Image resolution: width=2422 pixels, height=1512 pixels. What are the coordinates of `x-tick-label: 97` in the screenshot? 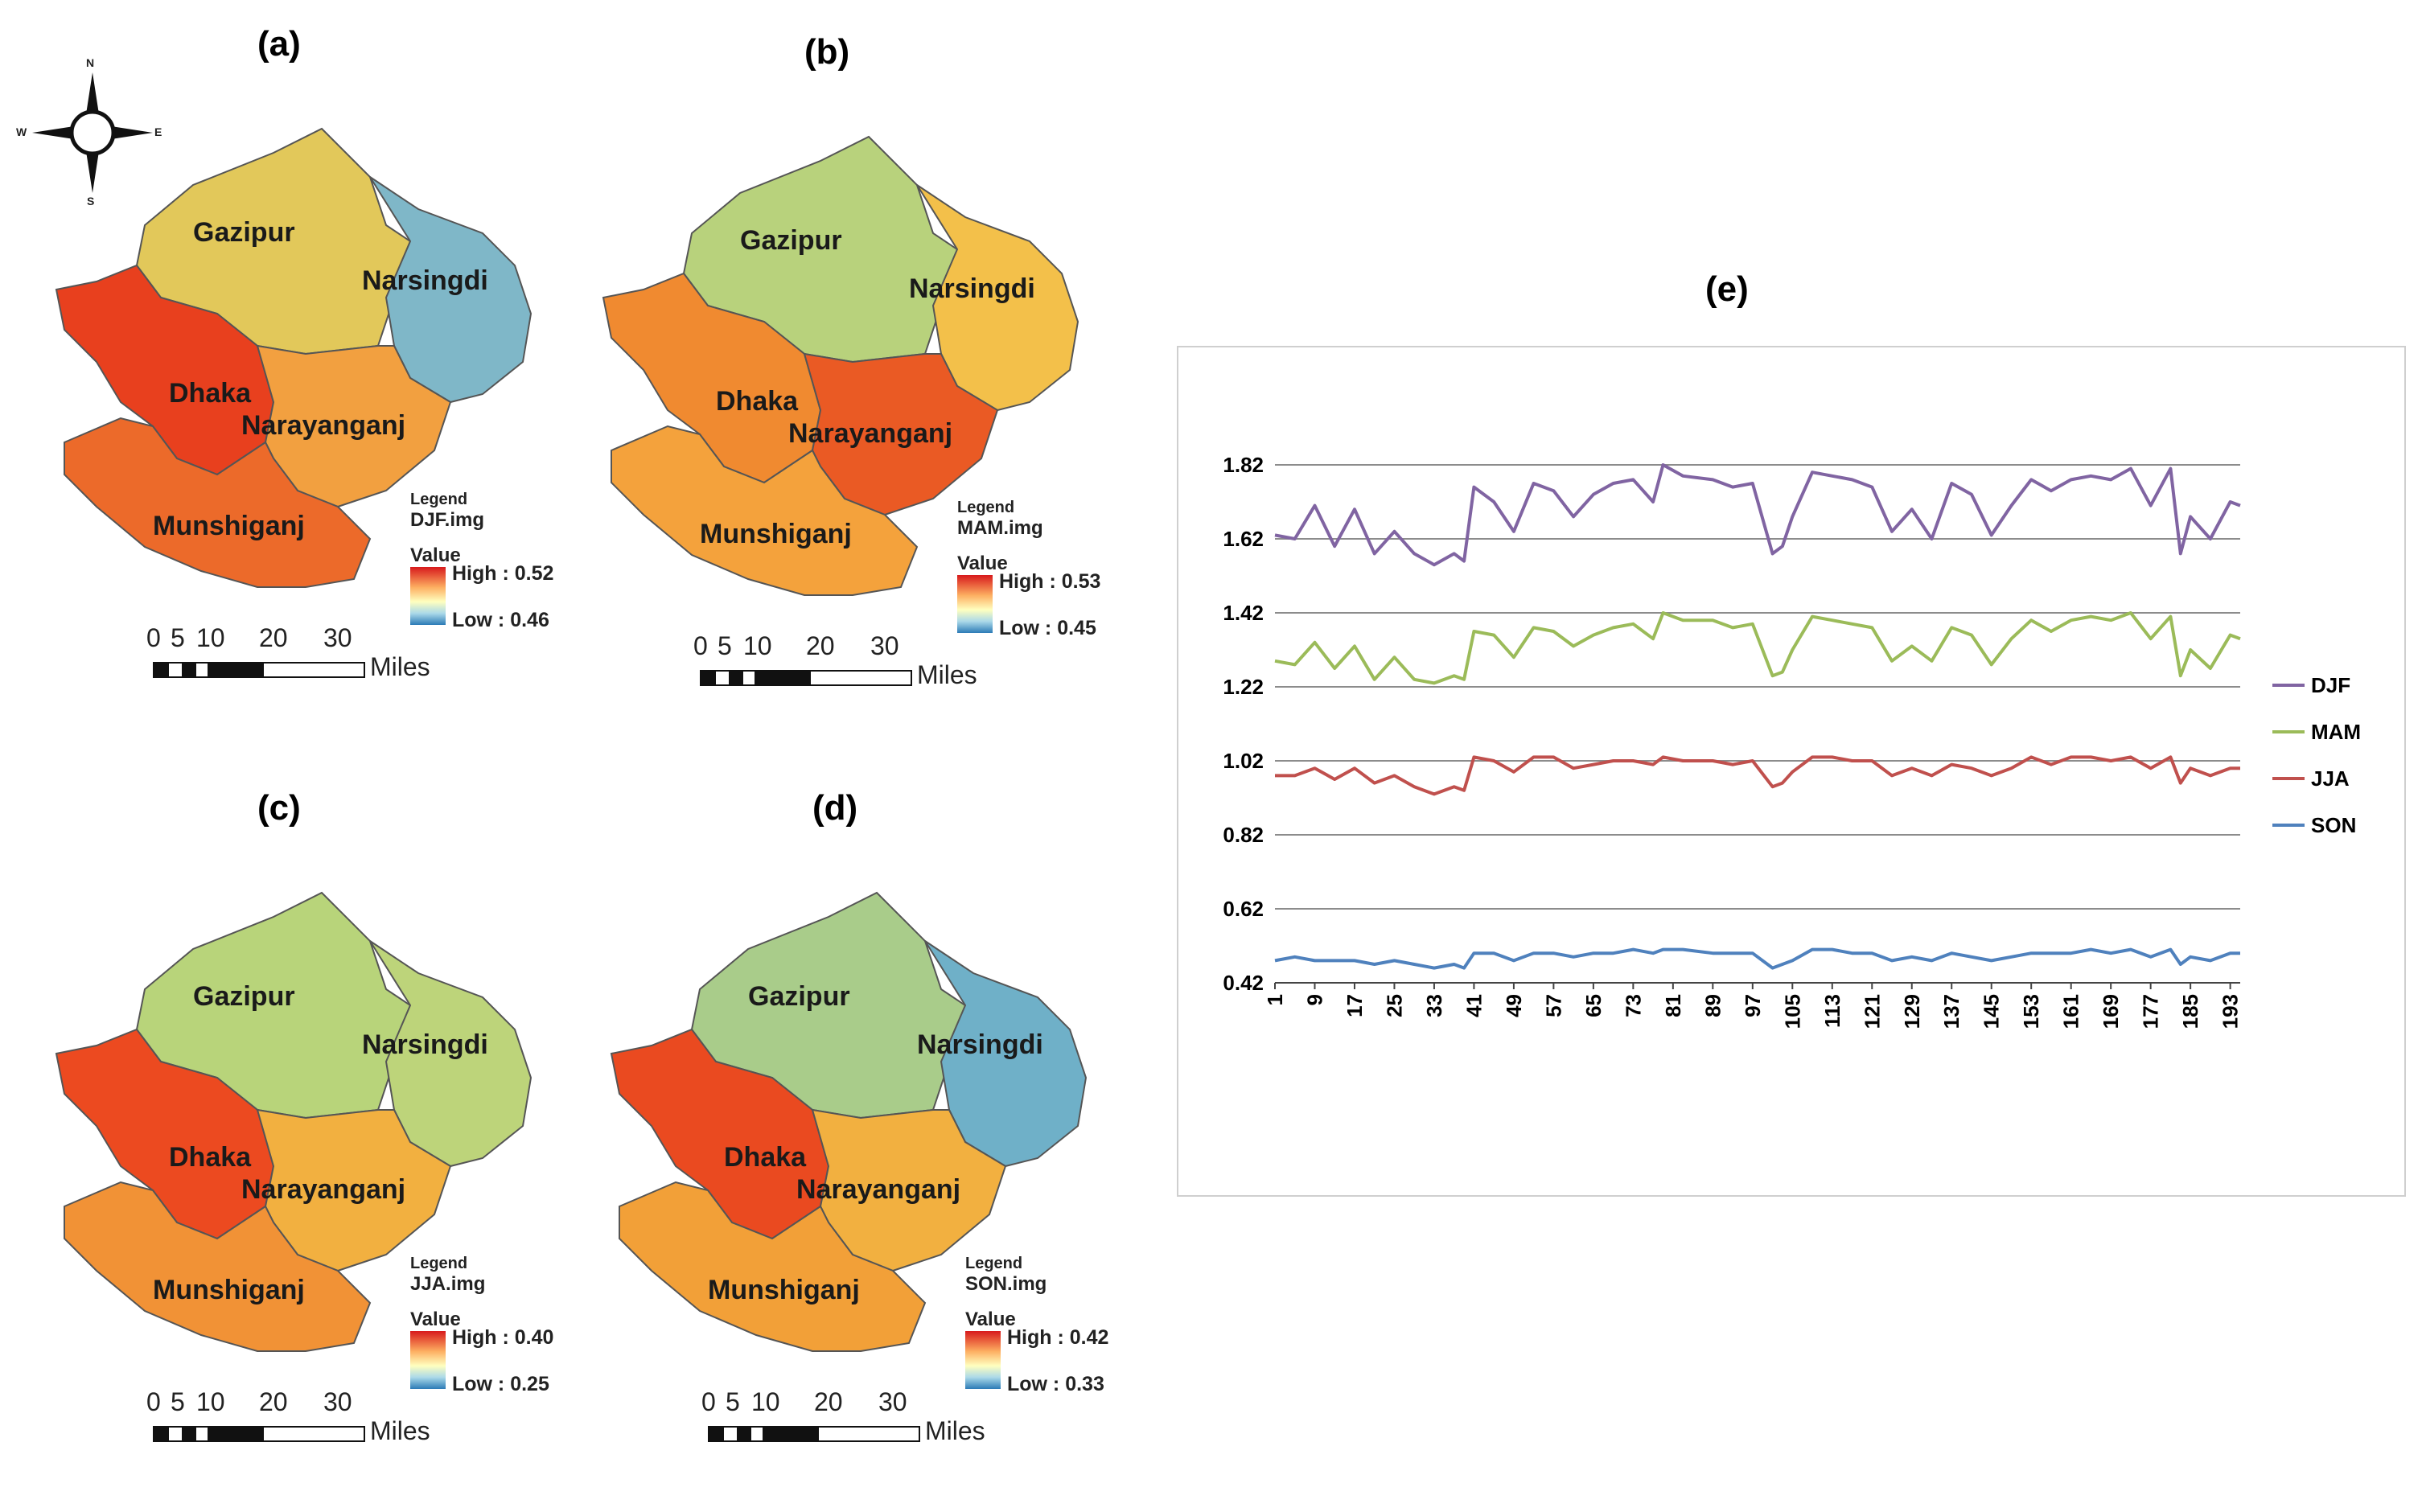 It's located at (1753, 1006).